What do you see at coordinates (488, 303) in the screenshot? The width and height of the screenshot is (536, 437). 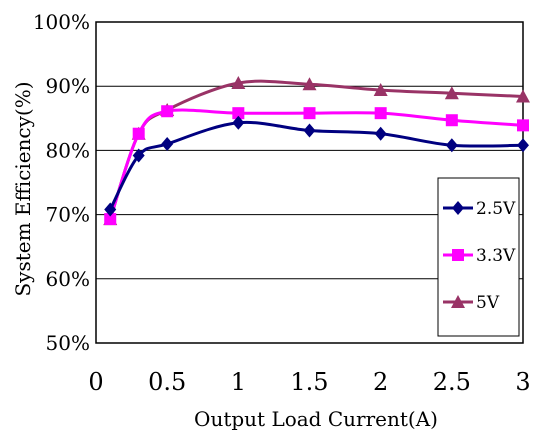 I see `legend-label: 5V` at bounding box center [488, 303].